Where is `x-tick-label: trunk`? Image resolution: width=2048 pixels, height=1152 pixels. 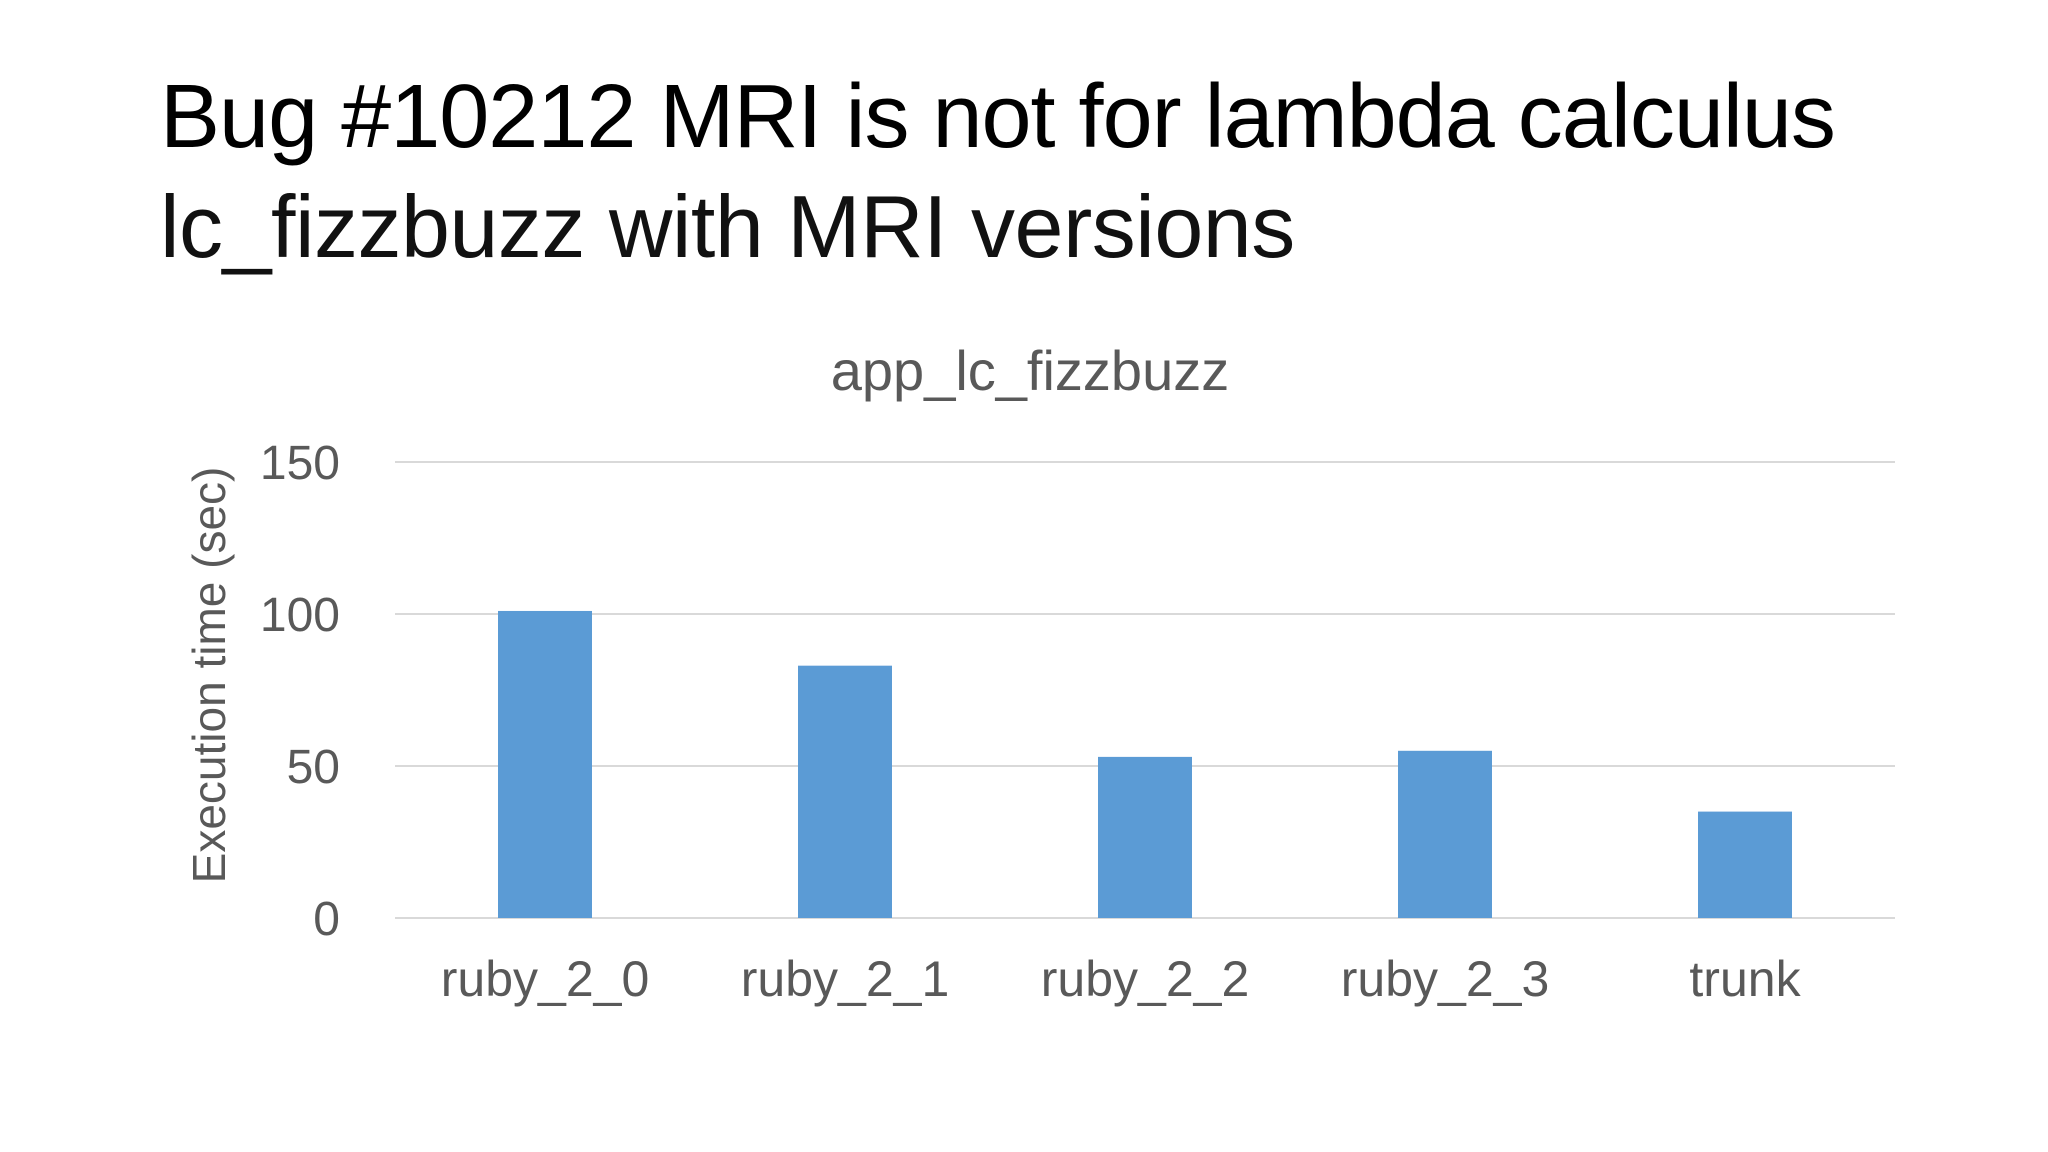
x-tick-label: trunk is located at coordinates (1745, 979).